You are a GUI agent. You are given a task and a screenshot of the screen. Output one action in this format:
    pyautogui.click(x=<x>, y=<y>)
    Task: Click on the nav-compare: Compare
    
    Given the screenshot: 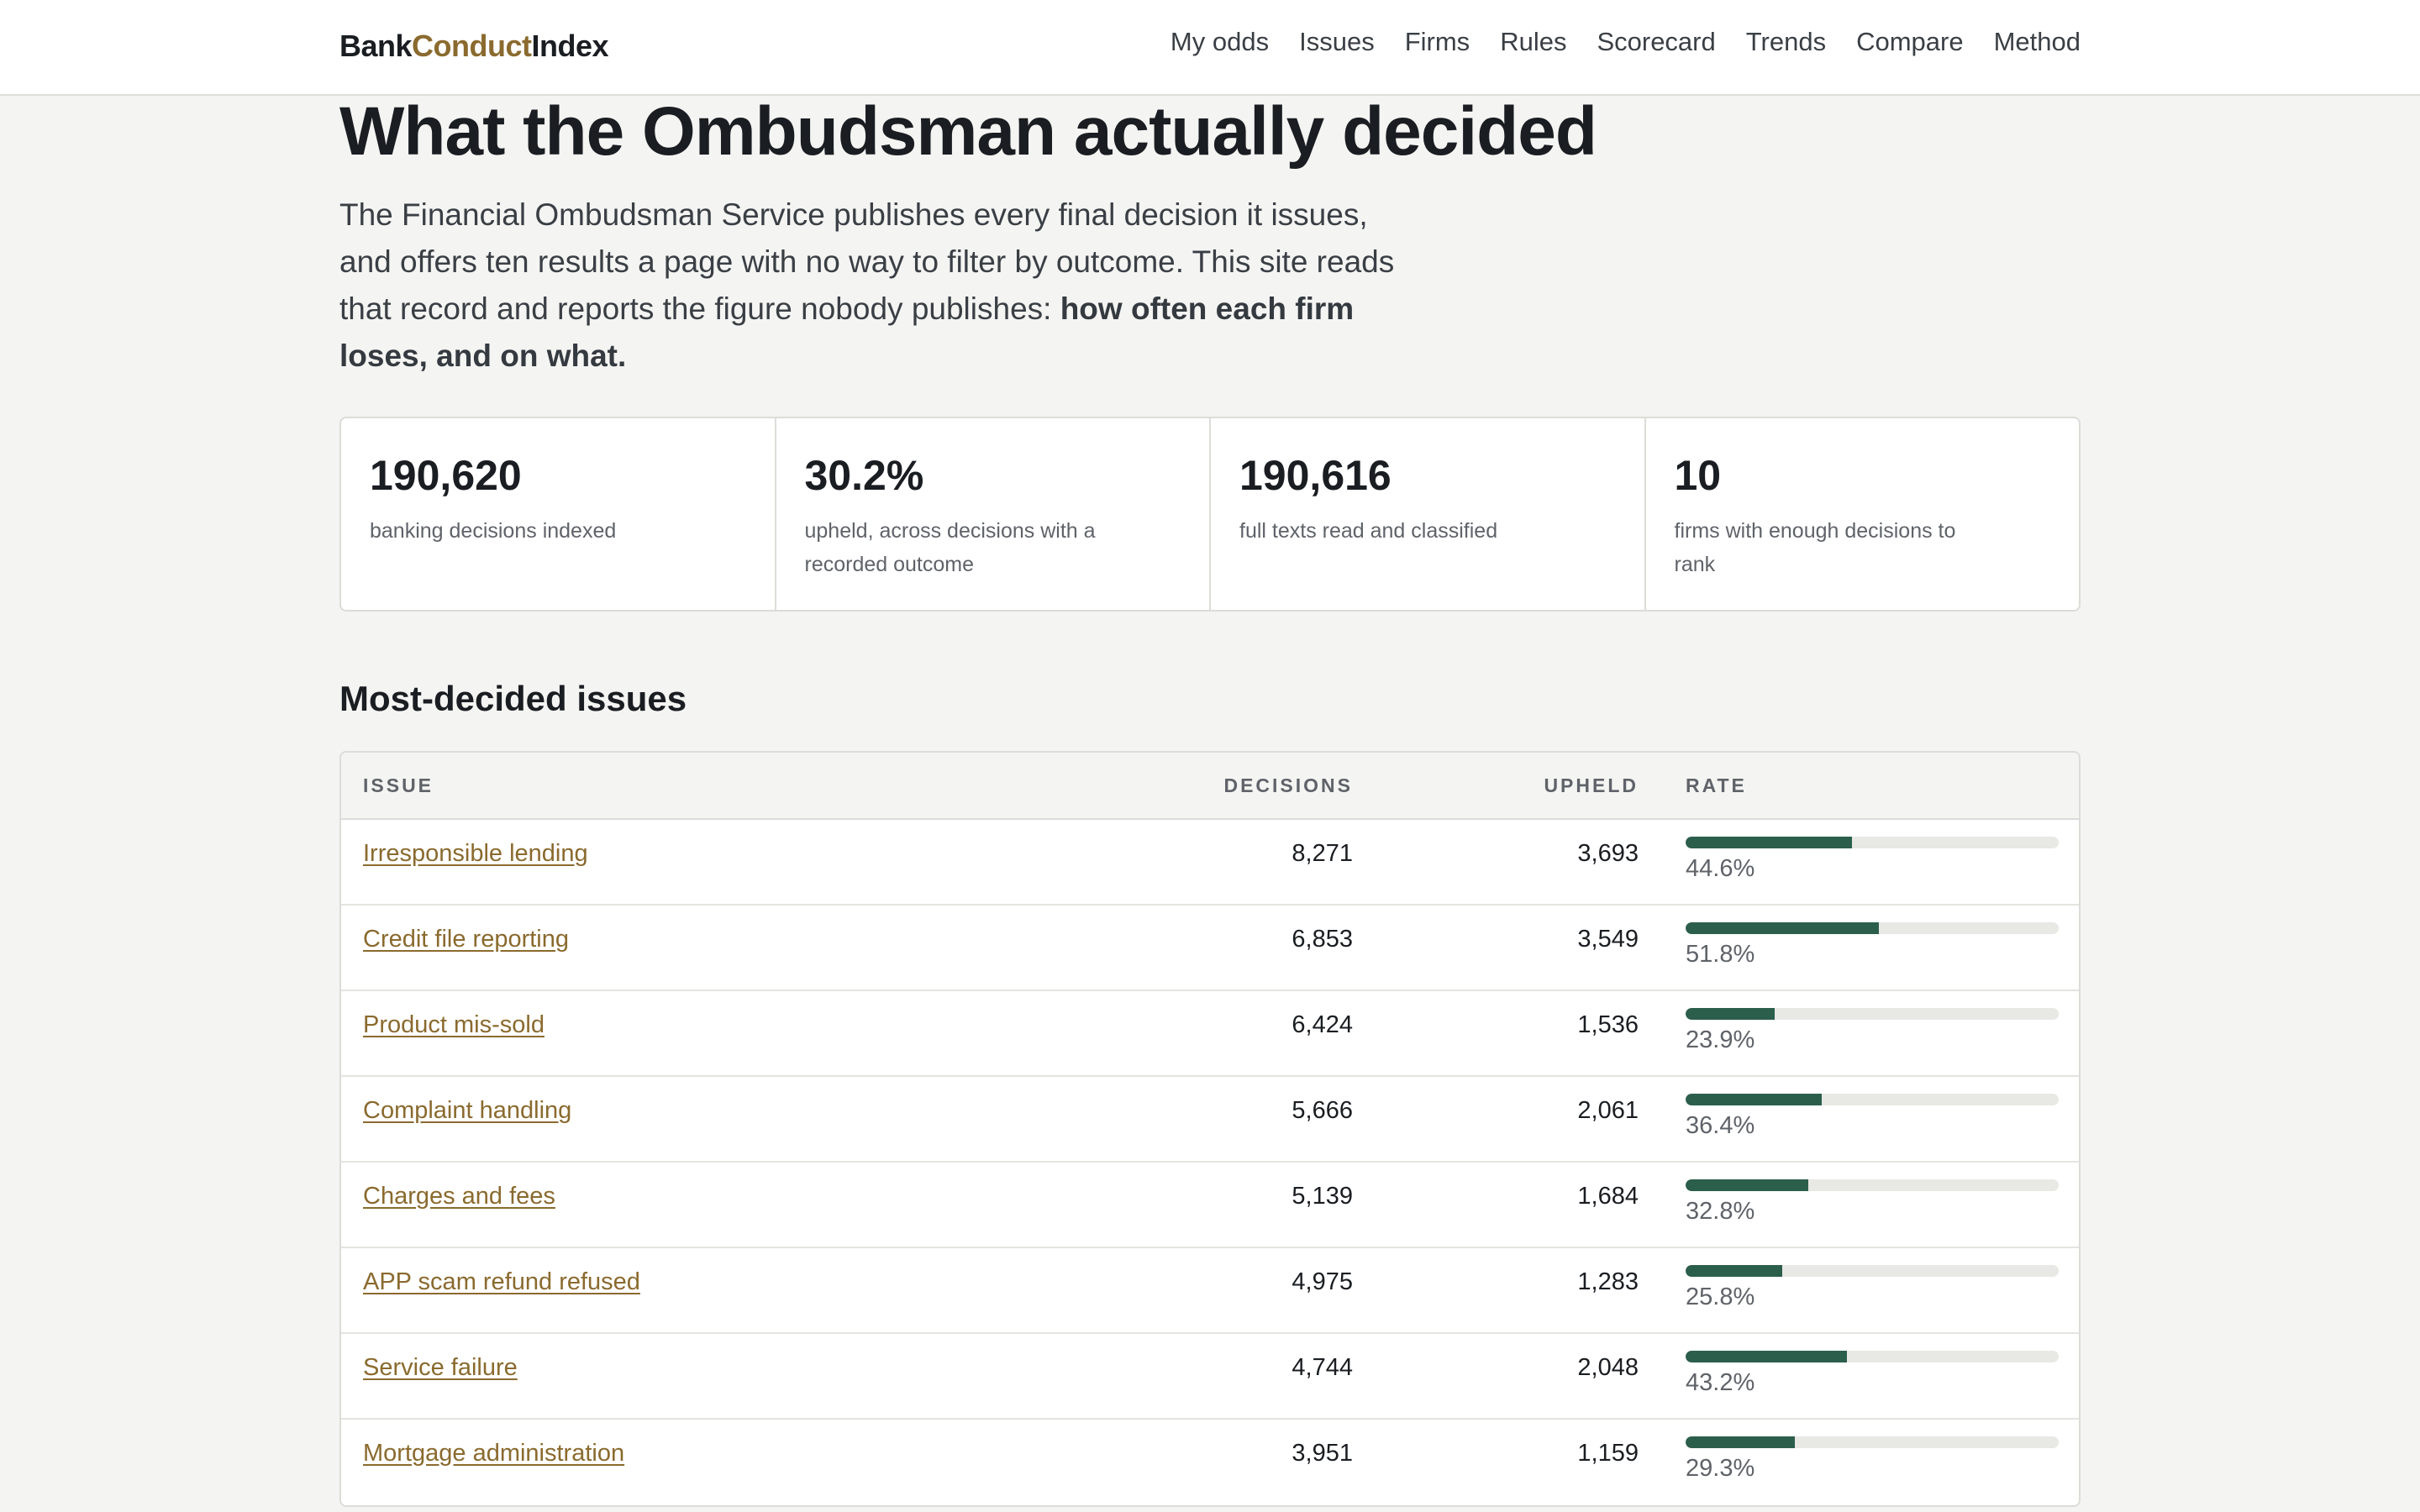 What is the action you would take?
    pyautogui.click(x=1910, y=41)
    